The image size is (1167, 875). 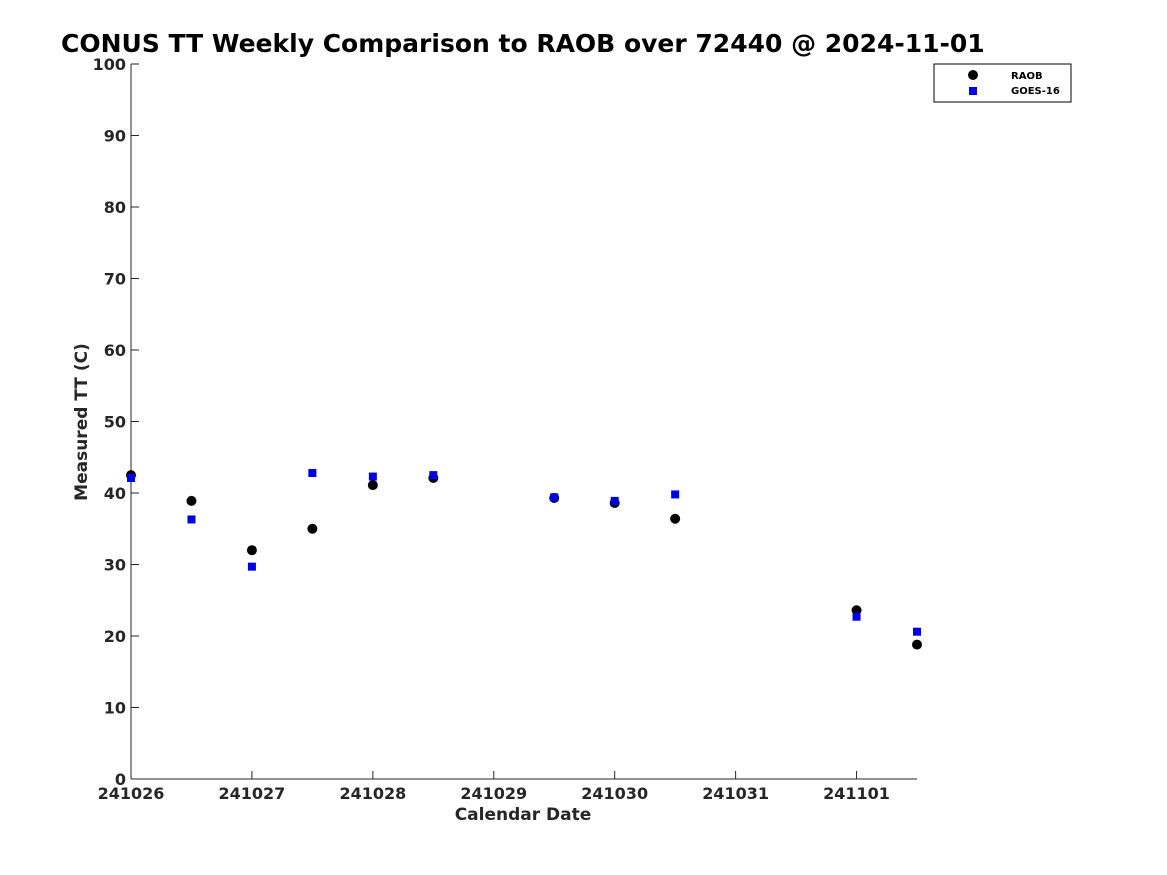 What do you see at coordinates (115, 207) in the screenshot?
I see `y-tick-label: 80` at bounding box center [115, 207].